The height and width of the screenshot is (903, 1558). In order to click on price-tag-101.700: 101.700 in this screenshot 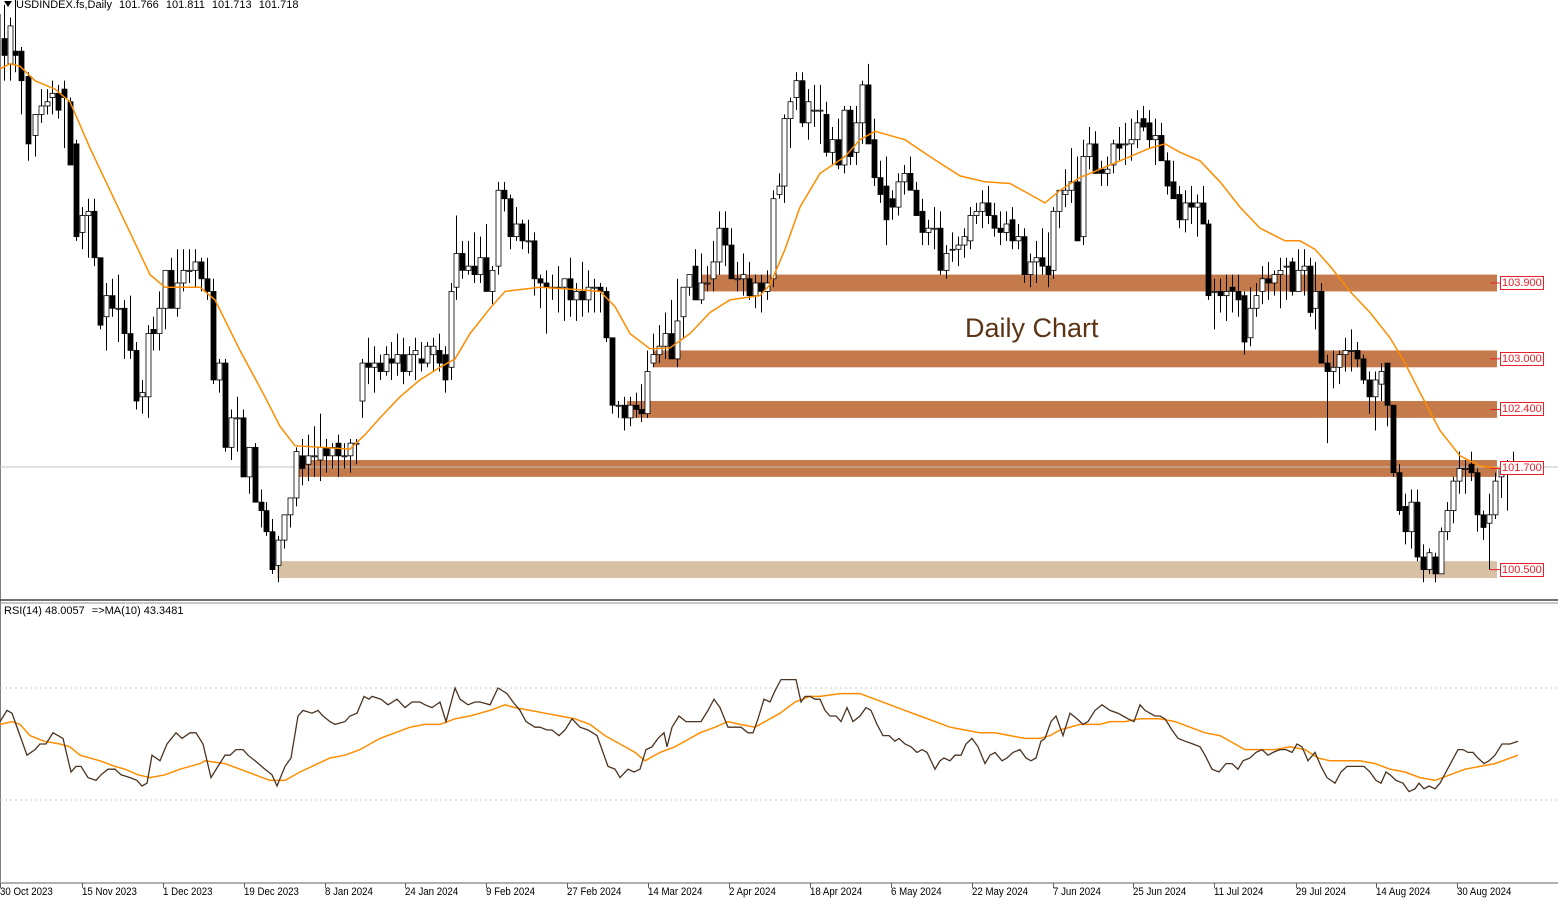, I will do `click(1522, 468)`.